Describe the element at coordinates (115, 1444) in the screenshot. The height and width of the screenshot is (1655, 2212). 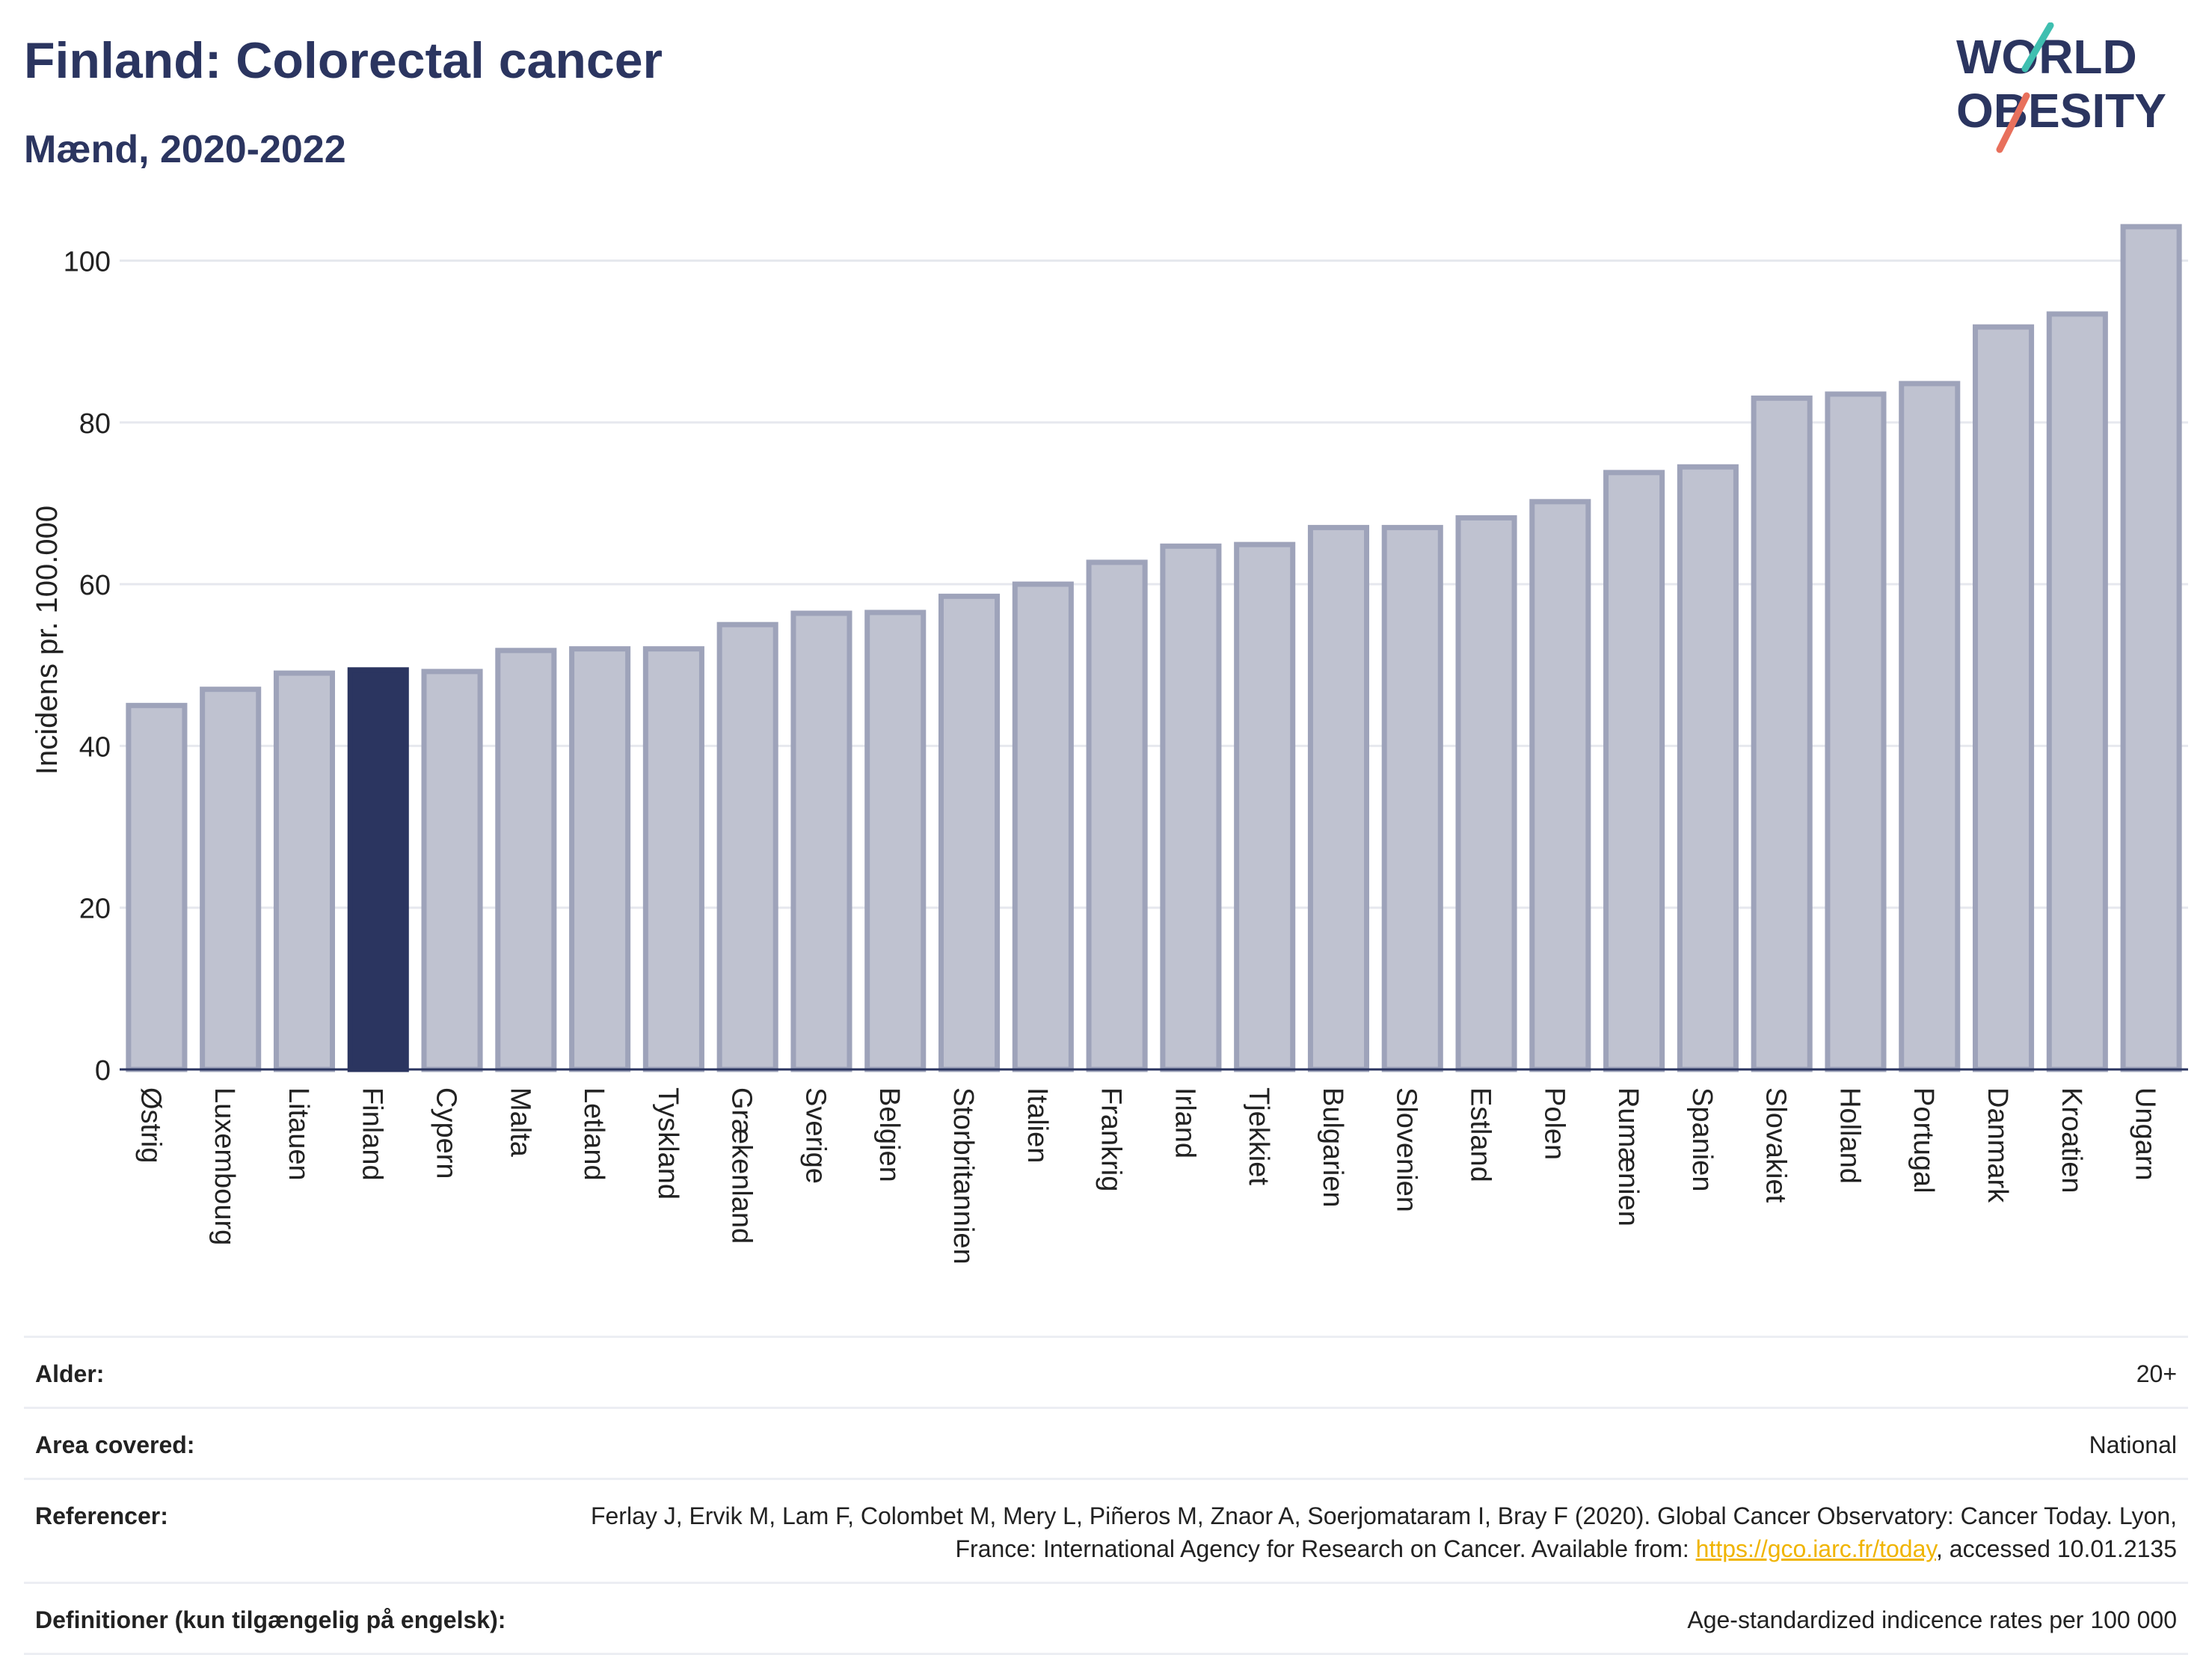
I see `meta-label-area: Area covered:` at that location.